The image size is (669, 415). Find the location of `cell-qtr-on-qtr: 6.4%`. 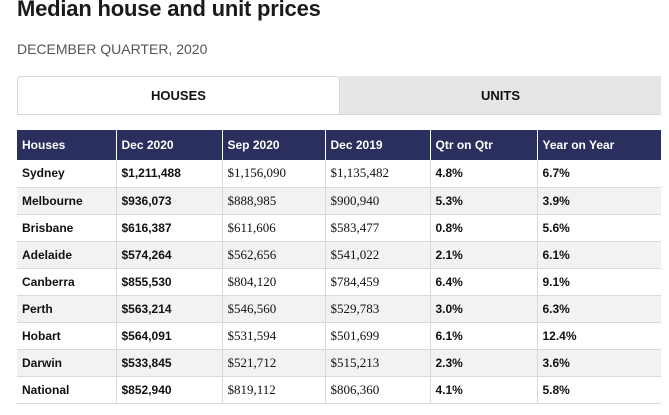

cell-qtr-on-qtr: 6.4% is located at coordinates (484, 282).